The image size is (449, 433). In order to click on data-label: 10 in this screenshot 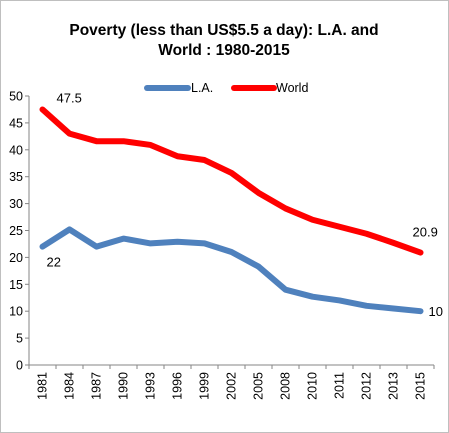, I will do `click(436, 311)`.